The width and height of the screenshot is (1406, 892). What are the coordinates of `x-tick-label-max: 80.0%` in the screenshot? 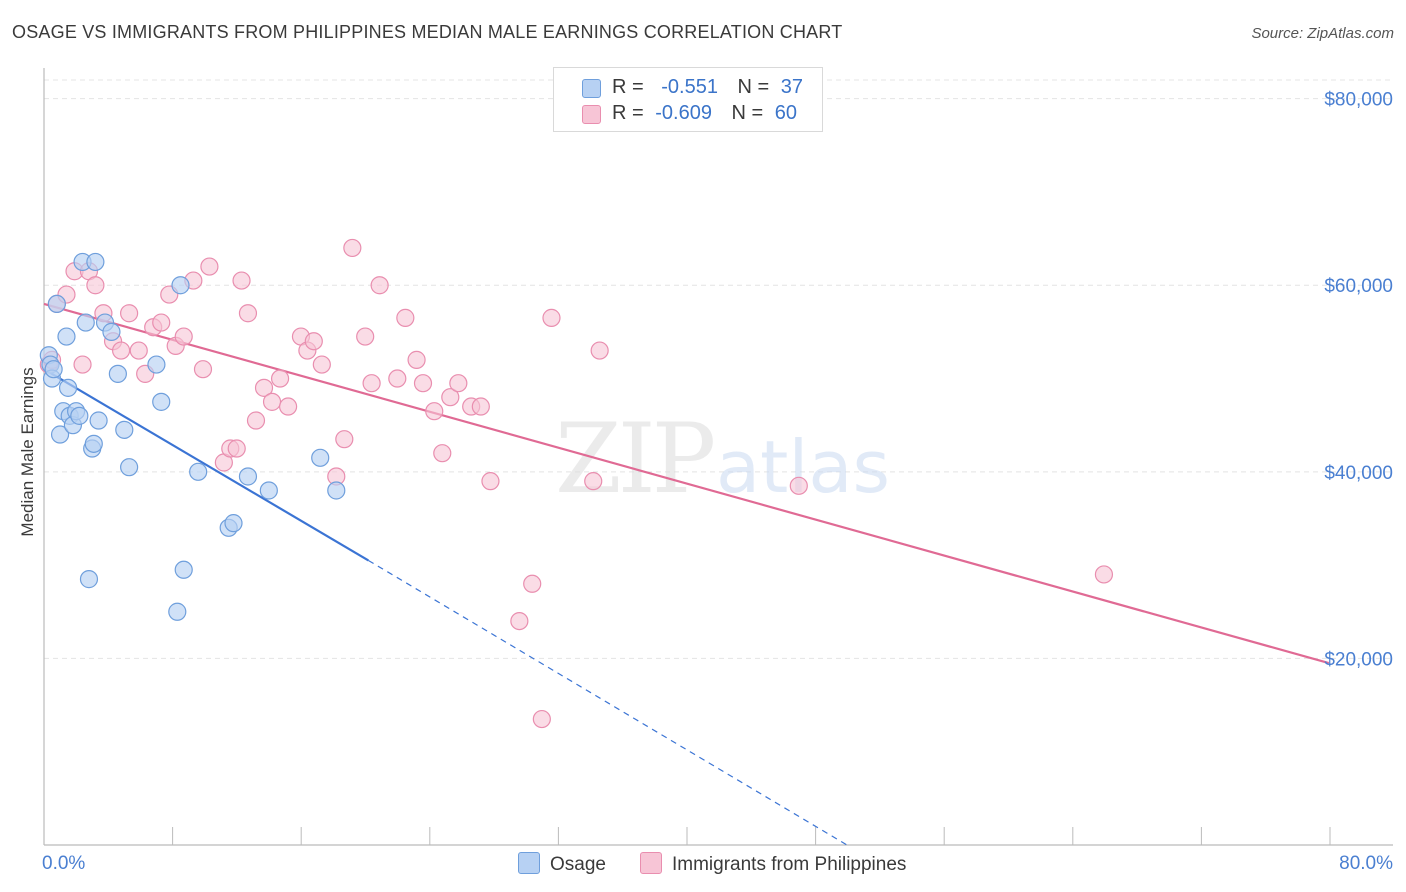 It's located at (1366, 863).